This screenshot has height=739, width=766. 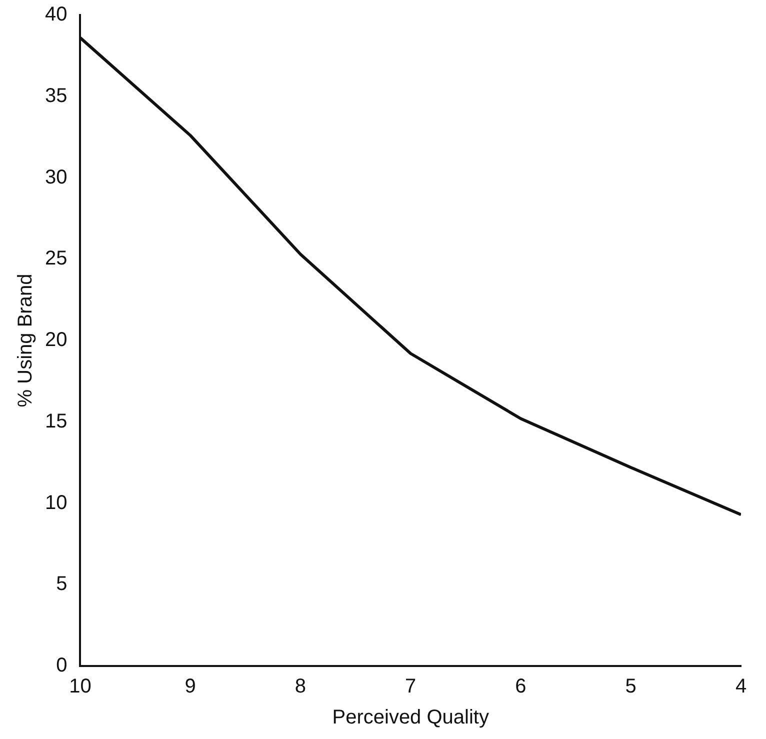 I want to click on y-tick-label: 35, so click(x=56, y=95).